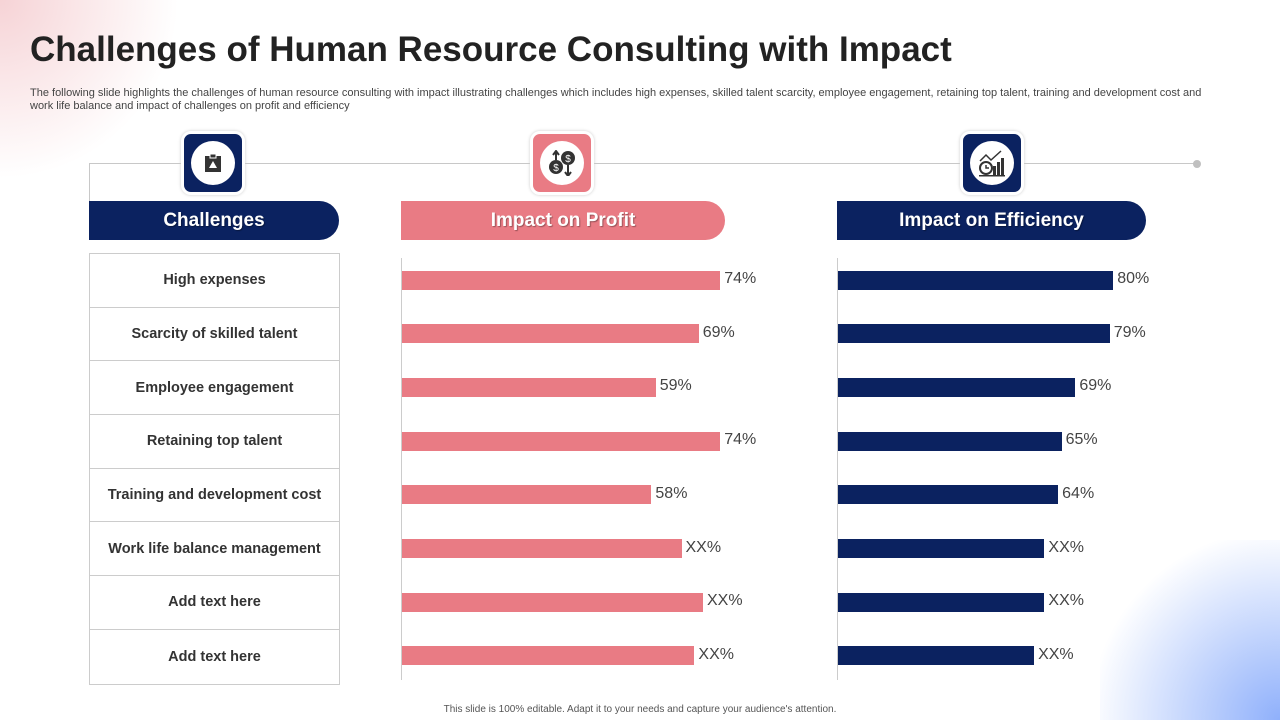 Image resolution: width=1280 pixels, height=720 pixels. What do you see at coordinates (1081, 440) in the screenshot?
I see `efficiency-bar-label: 65%` at bounding box center [1081, 440].